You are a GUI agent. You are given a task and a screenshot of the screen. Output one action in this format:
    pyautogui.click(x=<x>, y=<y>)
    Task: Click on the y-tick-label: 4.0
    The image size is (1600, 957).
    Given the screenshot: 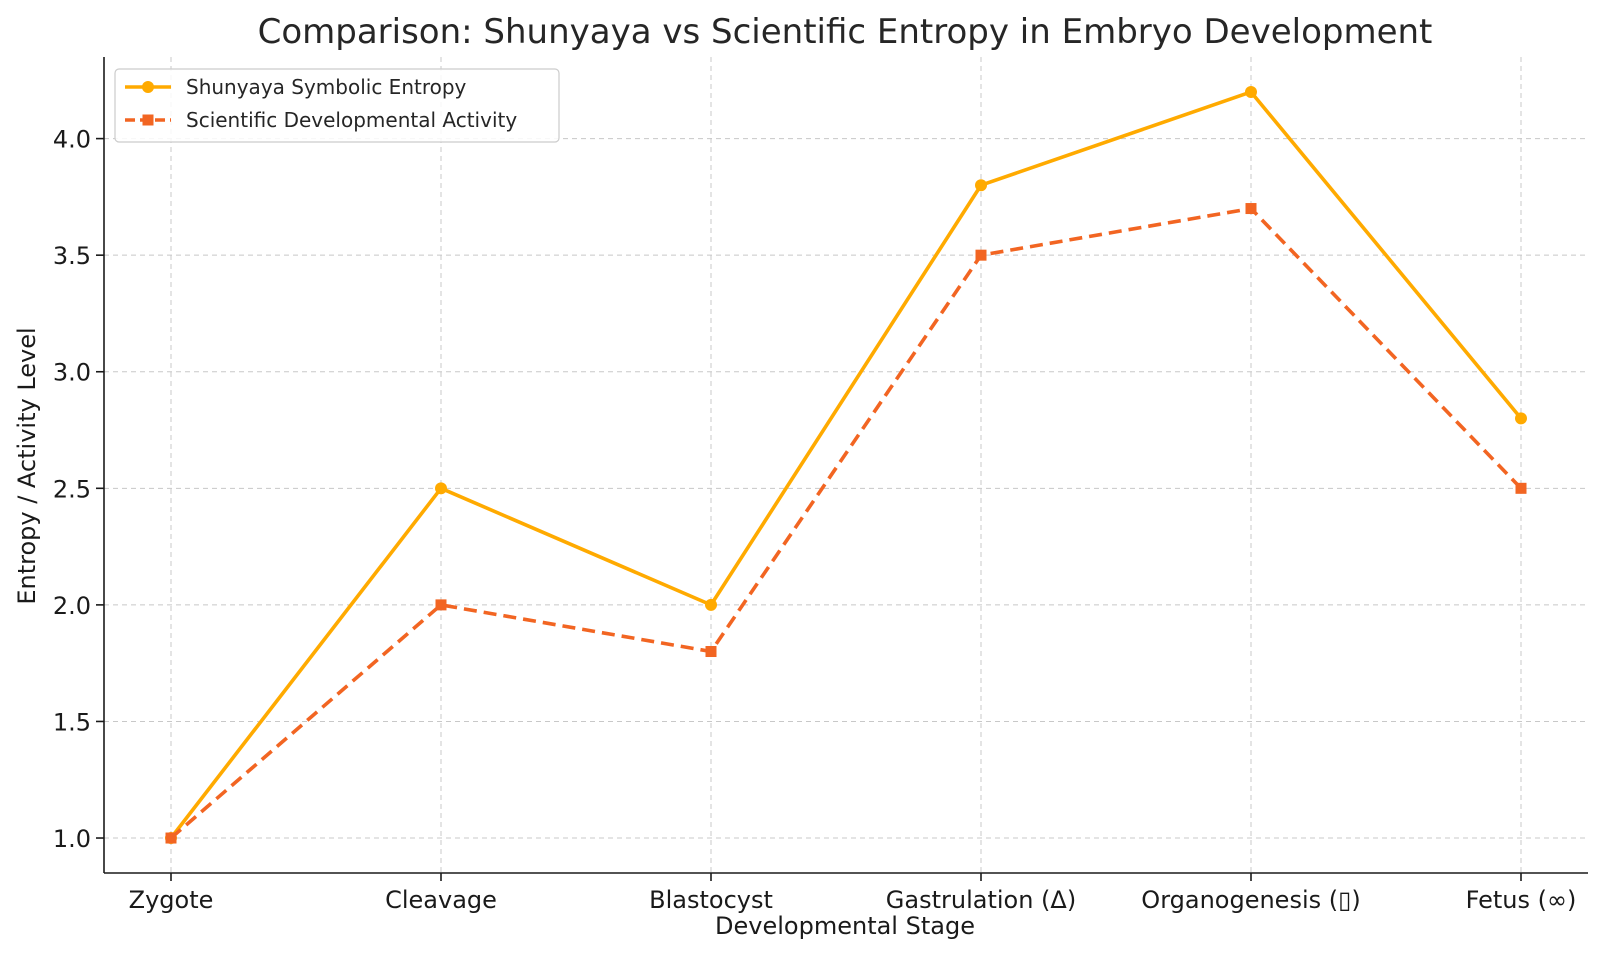 What is the action you would take?
    pyautogui.click(x=72, y=140)
    